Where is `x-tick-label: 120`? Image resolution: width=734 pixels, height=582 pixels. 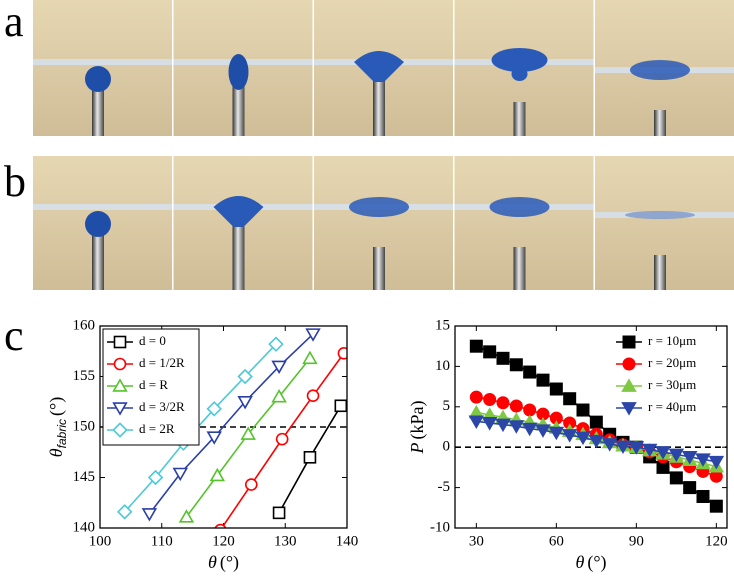 x-tick-label: 120 is located at coordinates (223, 541).